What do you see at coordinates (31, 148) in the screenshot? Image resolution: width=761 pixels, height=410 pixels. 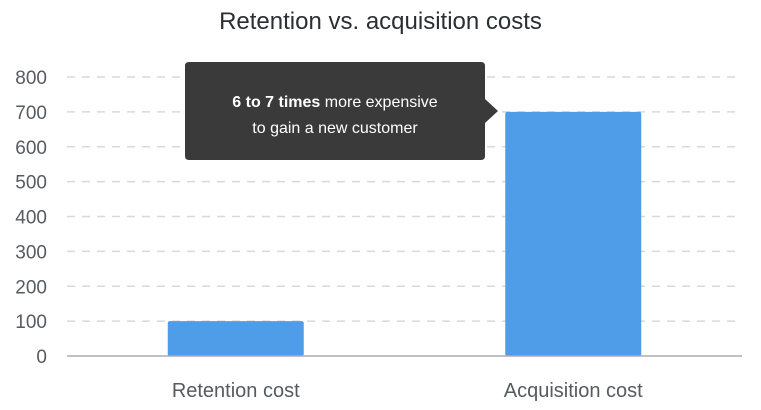 I see `y-tick-label: 600` at bounding box center [31, 148].